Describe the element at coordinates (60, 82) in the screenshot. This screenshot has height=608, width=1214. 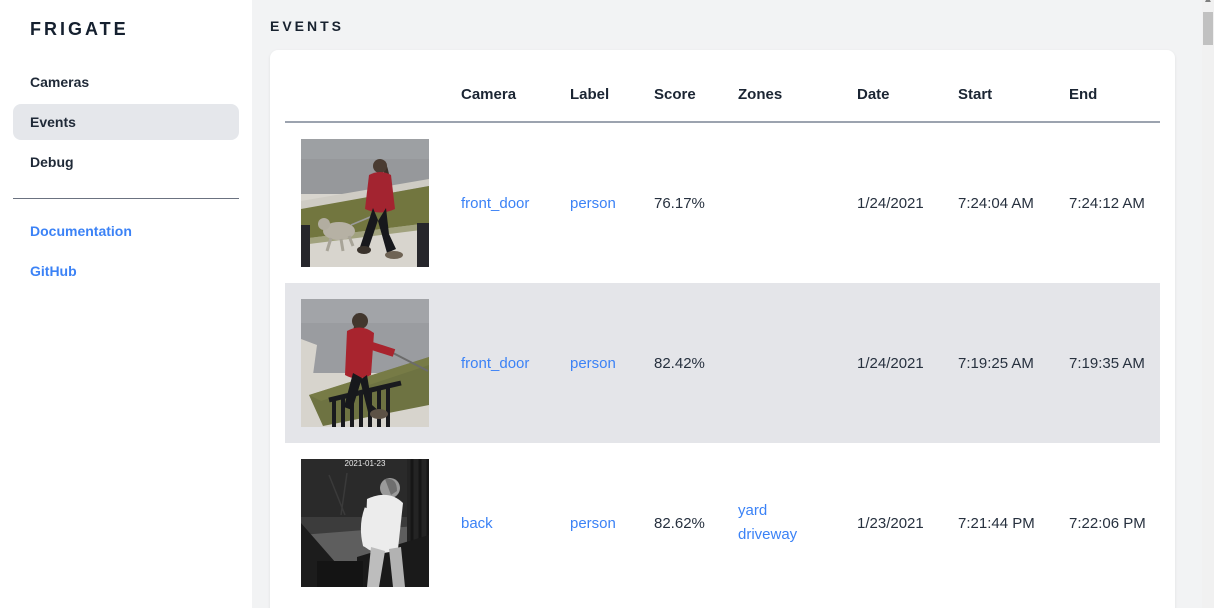
I see `sidebar-item-label: Cameras` at that location.